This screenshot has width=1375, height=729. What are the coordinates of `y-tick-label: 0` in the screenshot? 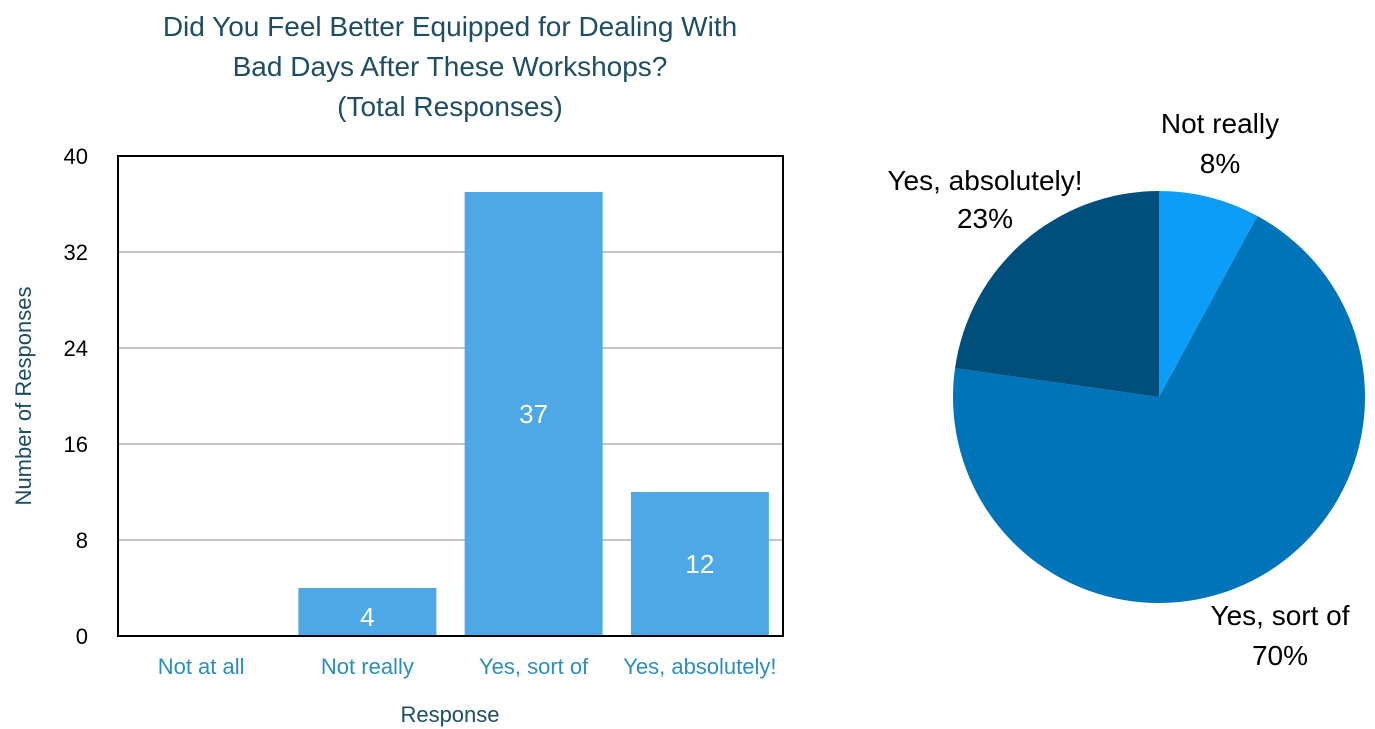 It's located at (82, 636).